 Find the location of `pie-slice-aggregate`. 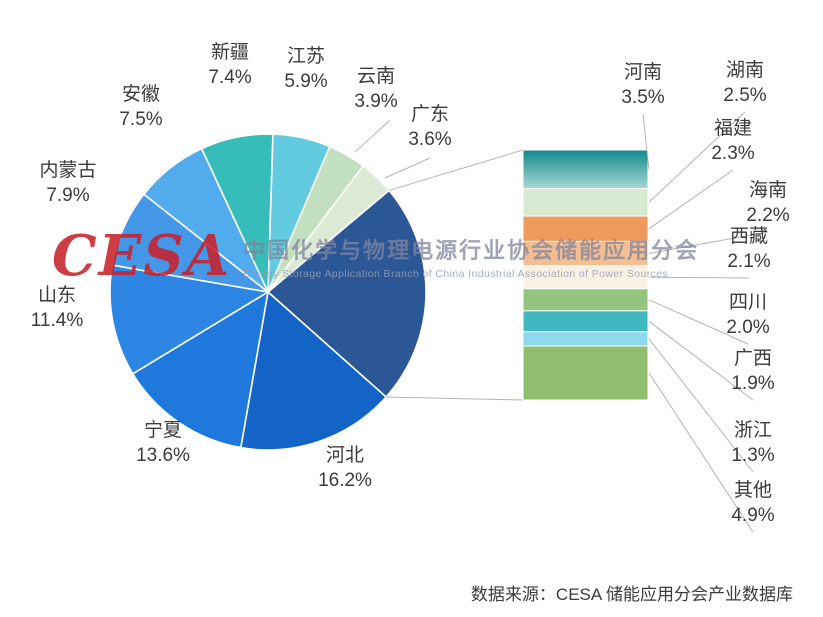

pie-slice-aggregate is located at coordinates (346, 294).